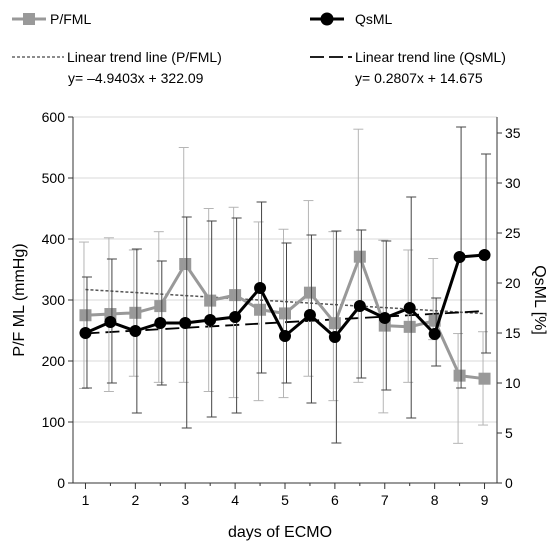  Describe the element at coordinates (513, 283) in the screenshot. I see `y-right-tick-label: 20` at that location.